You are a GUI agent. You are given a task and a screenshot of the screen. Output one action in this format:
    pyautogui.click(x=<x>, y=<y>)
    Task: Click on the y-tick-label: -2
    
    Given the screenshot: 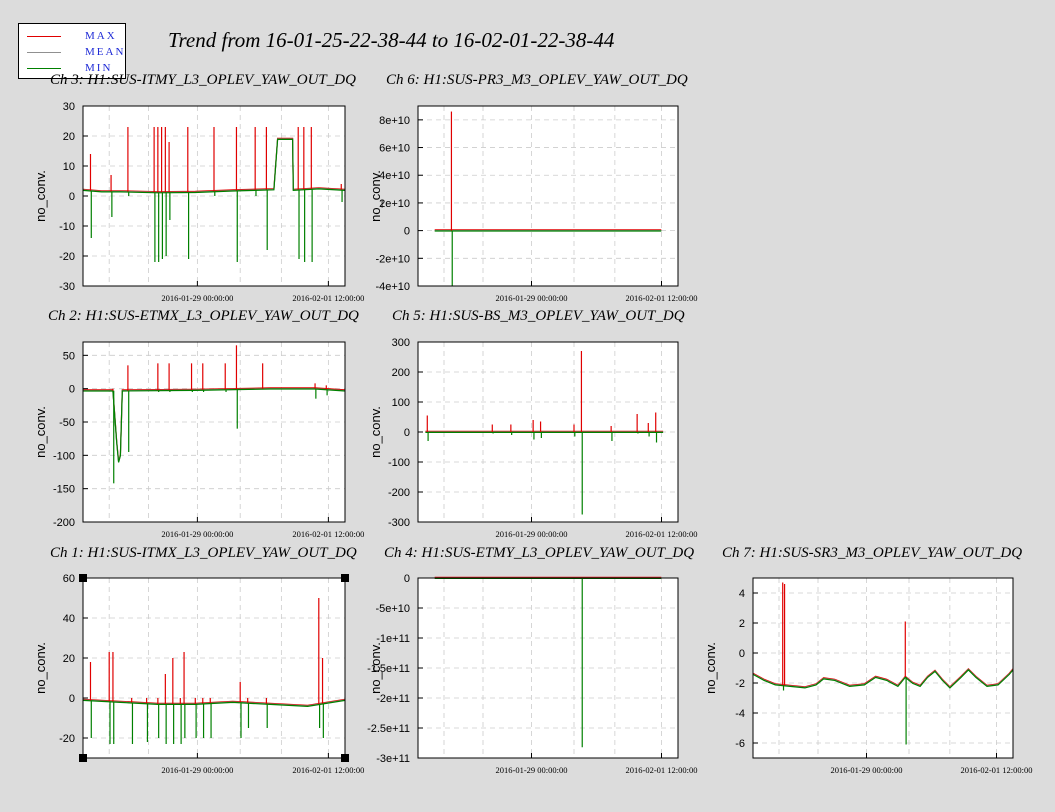 What is the action you would take?
    pyautogui.click(x=740, y=684)
    